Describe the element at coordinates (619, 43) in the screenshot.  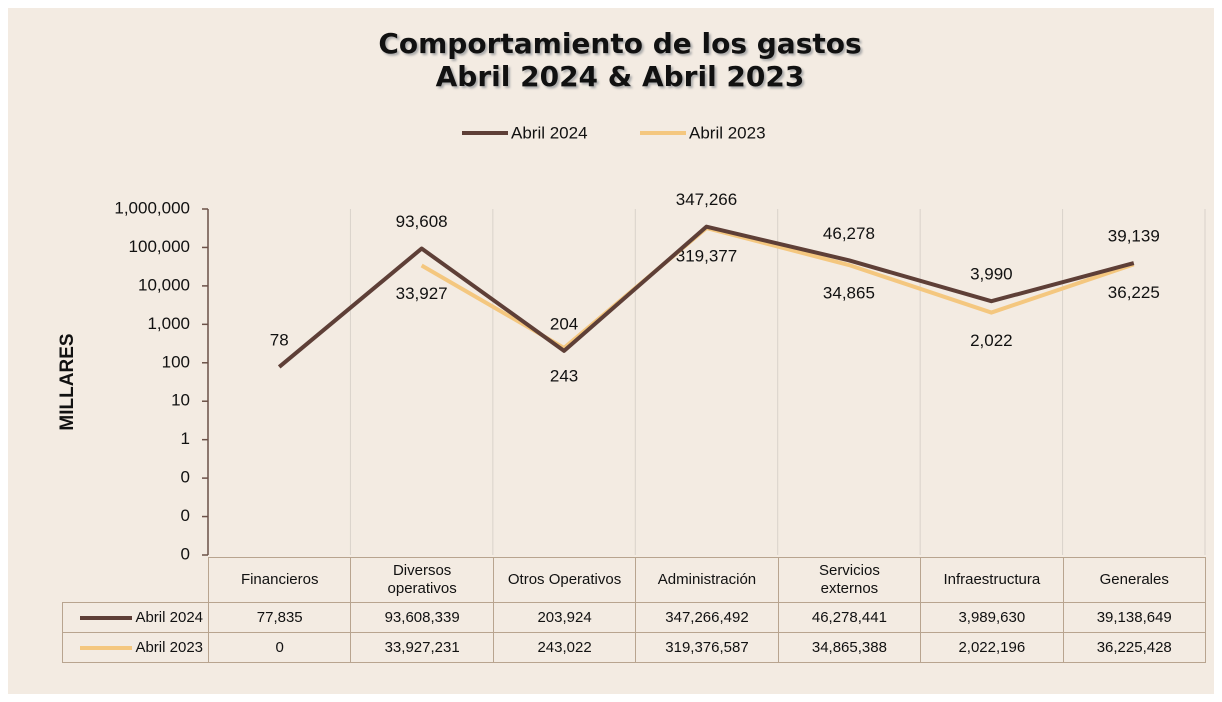
I see `chart-title: Comportamiento de los gastos` at that location.